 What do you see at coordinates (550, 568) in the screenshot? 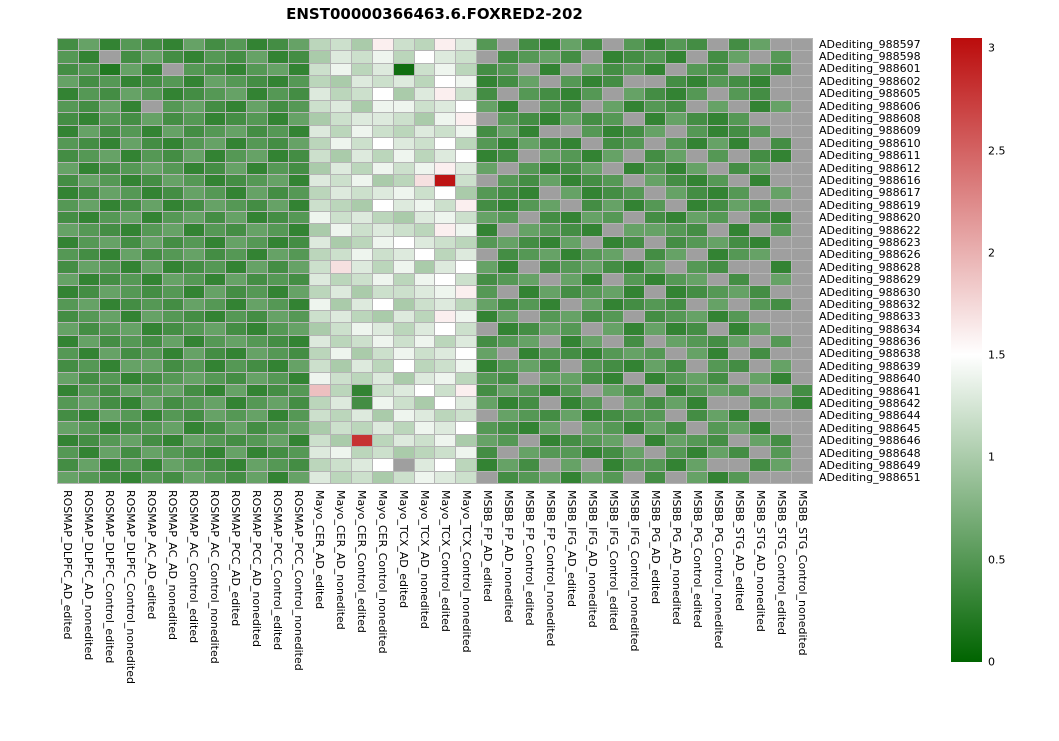
I see `column-label: MSBB_FP_Control_nonedited` at bounding box center [550, 568].